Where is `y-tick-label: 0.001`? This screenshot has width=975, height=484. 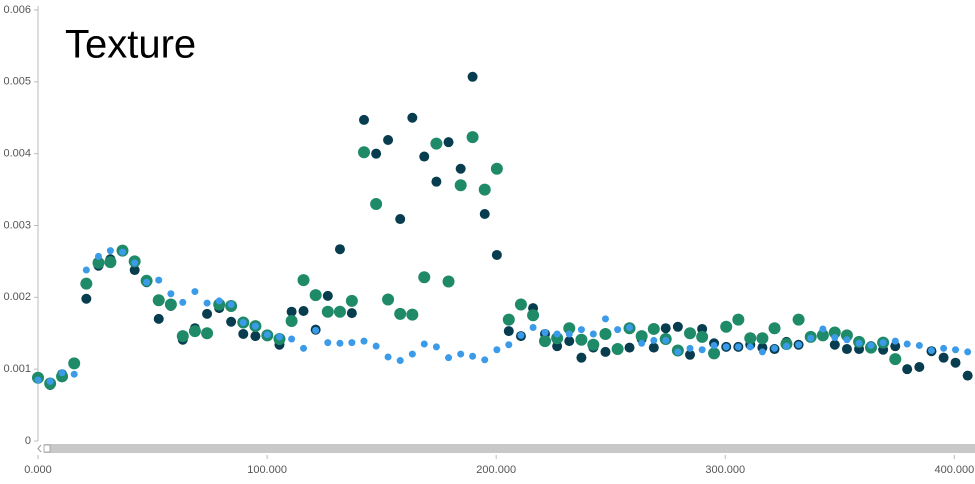 y-tick-label: 0.001 is located at coordinates (17, 369).